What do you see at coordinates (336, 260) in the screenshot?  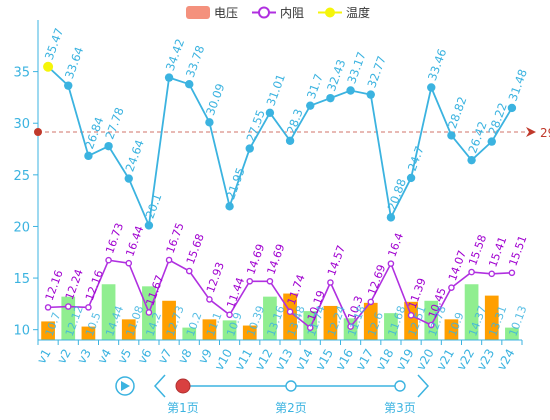 I see `resistance-label: 14.57` at bounding box center [336, 260].